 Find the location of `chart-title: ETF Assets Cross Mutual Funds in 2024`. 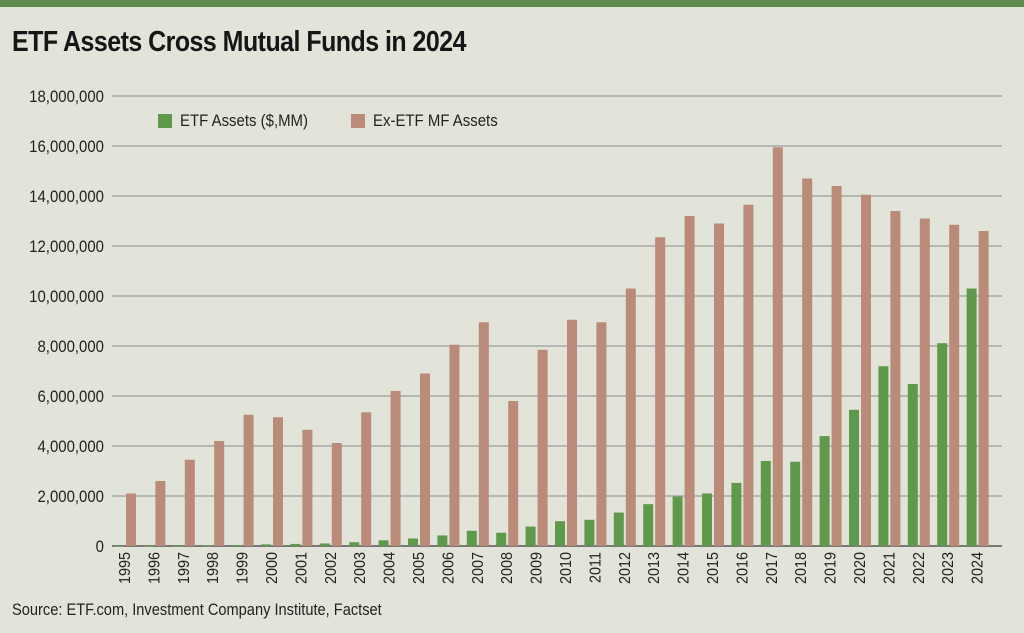

chart-title: ETF Assets Cross Mutual Funds in 2024 is located at coordinates (239, 42).